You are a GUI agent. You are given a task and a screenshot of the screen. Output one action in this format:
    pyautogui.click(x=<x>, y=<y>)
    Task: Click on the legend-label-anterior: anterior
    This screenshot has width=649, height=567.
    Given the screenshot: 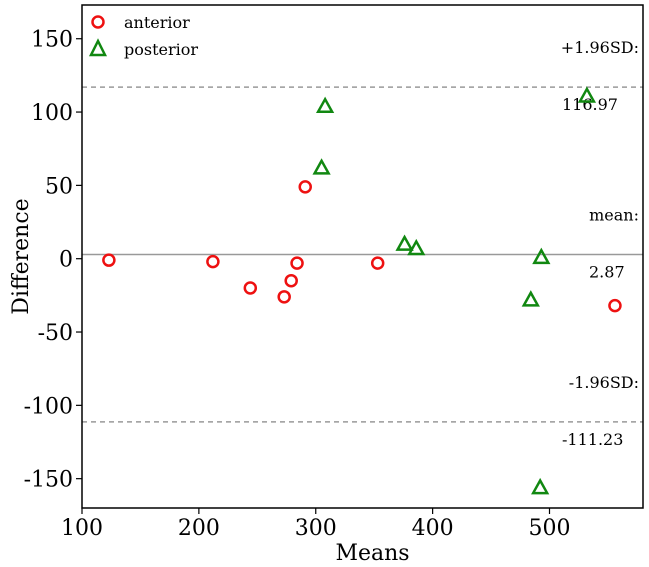 What is the action you would take?
    pyautogui.click(x=157, y=22)
    